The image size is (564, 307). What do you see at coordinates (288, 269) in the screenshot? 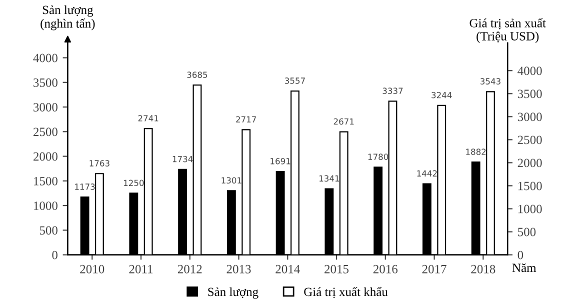
I see `x-tick-label: 2014` at bounding box center [288, 269].